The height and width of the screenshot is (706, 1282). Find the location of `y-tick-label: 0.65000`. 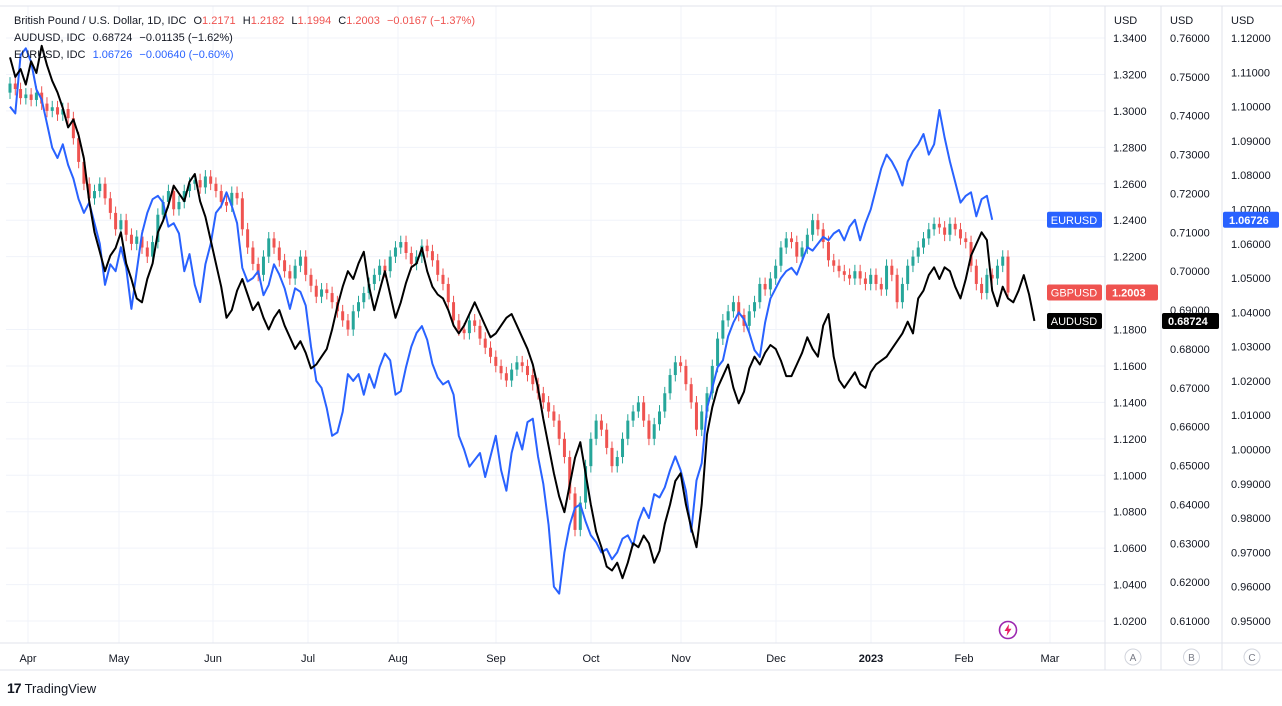

y-tick-label: 0.65000 is located at coordinates (1190, 467).